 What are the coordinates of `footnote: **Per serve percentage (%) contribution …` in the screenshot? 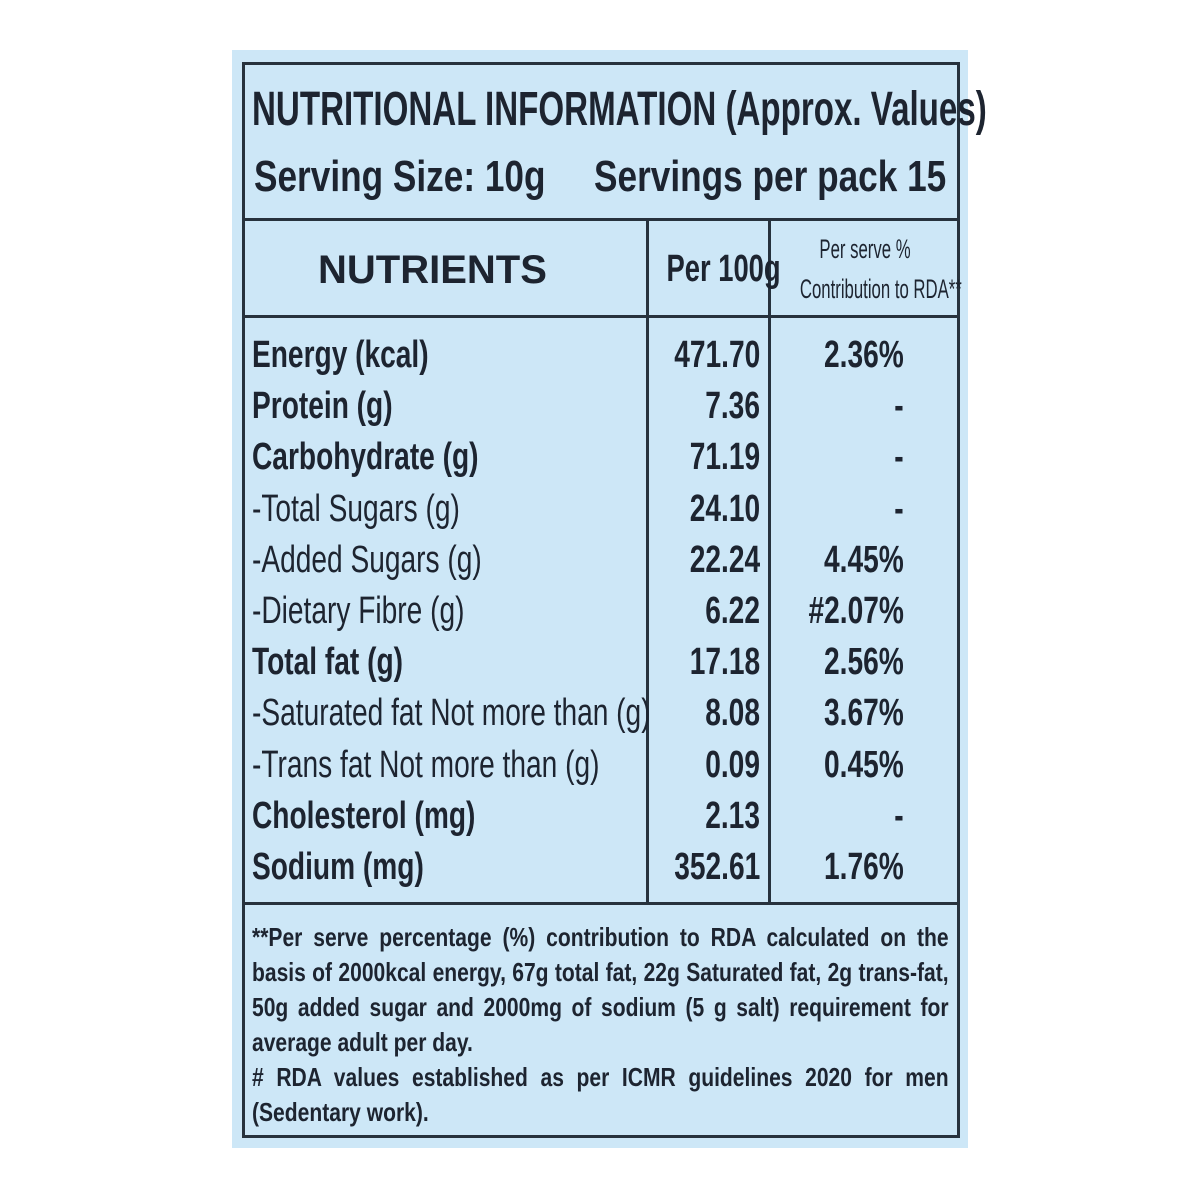 It's located at (600, 989).